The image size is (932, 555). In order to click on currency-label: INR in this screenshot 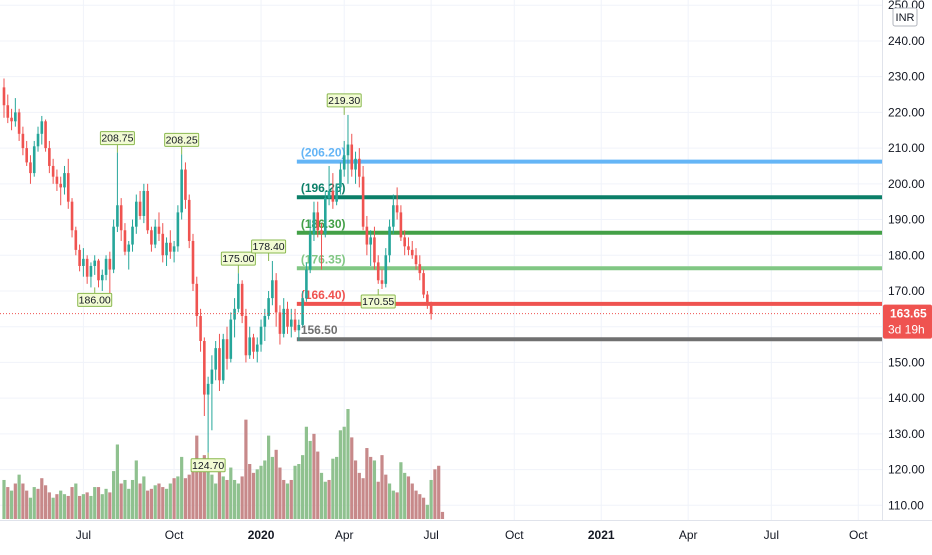, I will do `click(905, 17)`.